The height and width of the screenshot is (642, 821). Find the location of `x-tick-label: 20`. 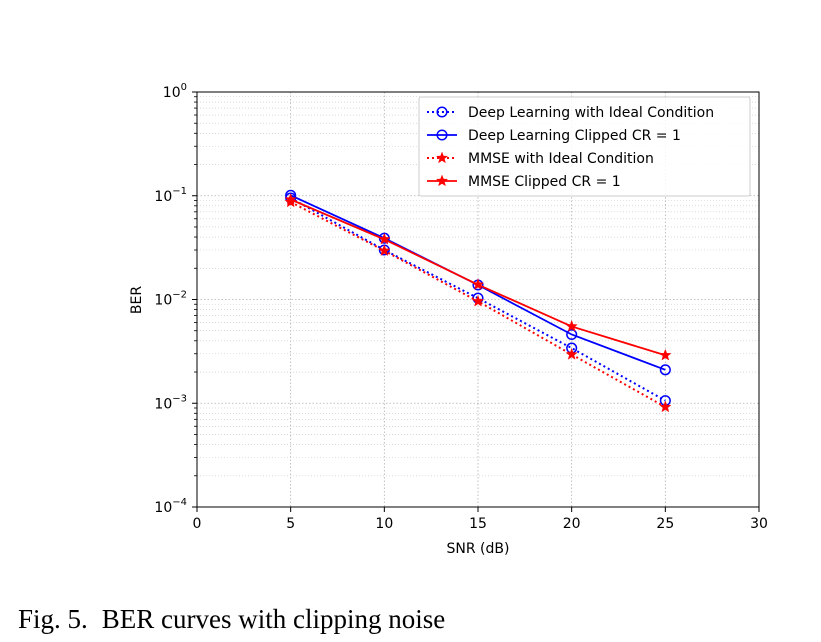

x-tick-label: 20 is located at coordinates (572, 524).